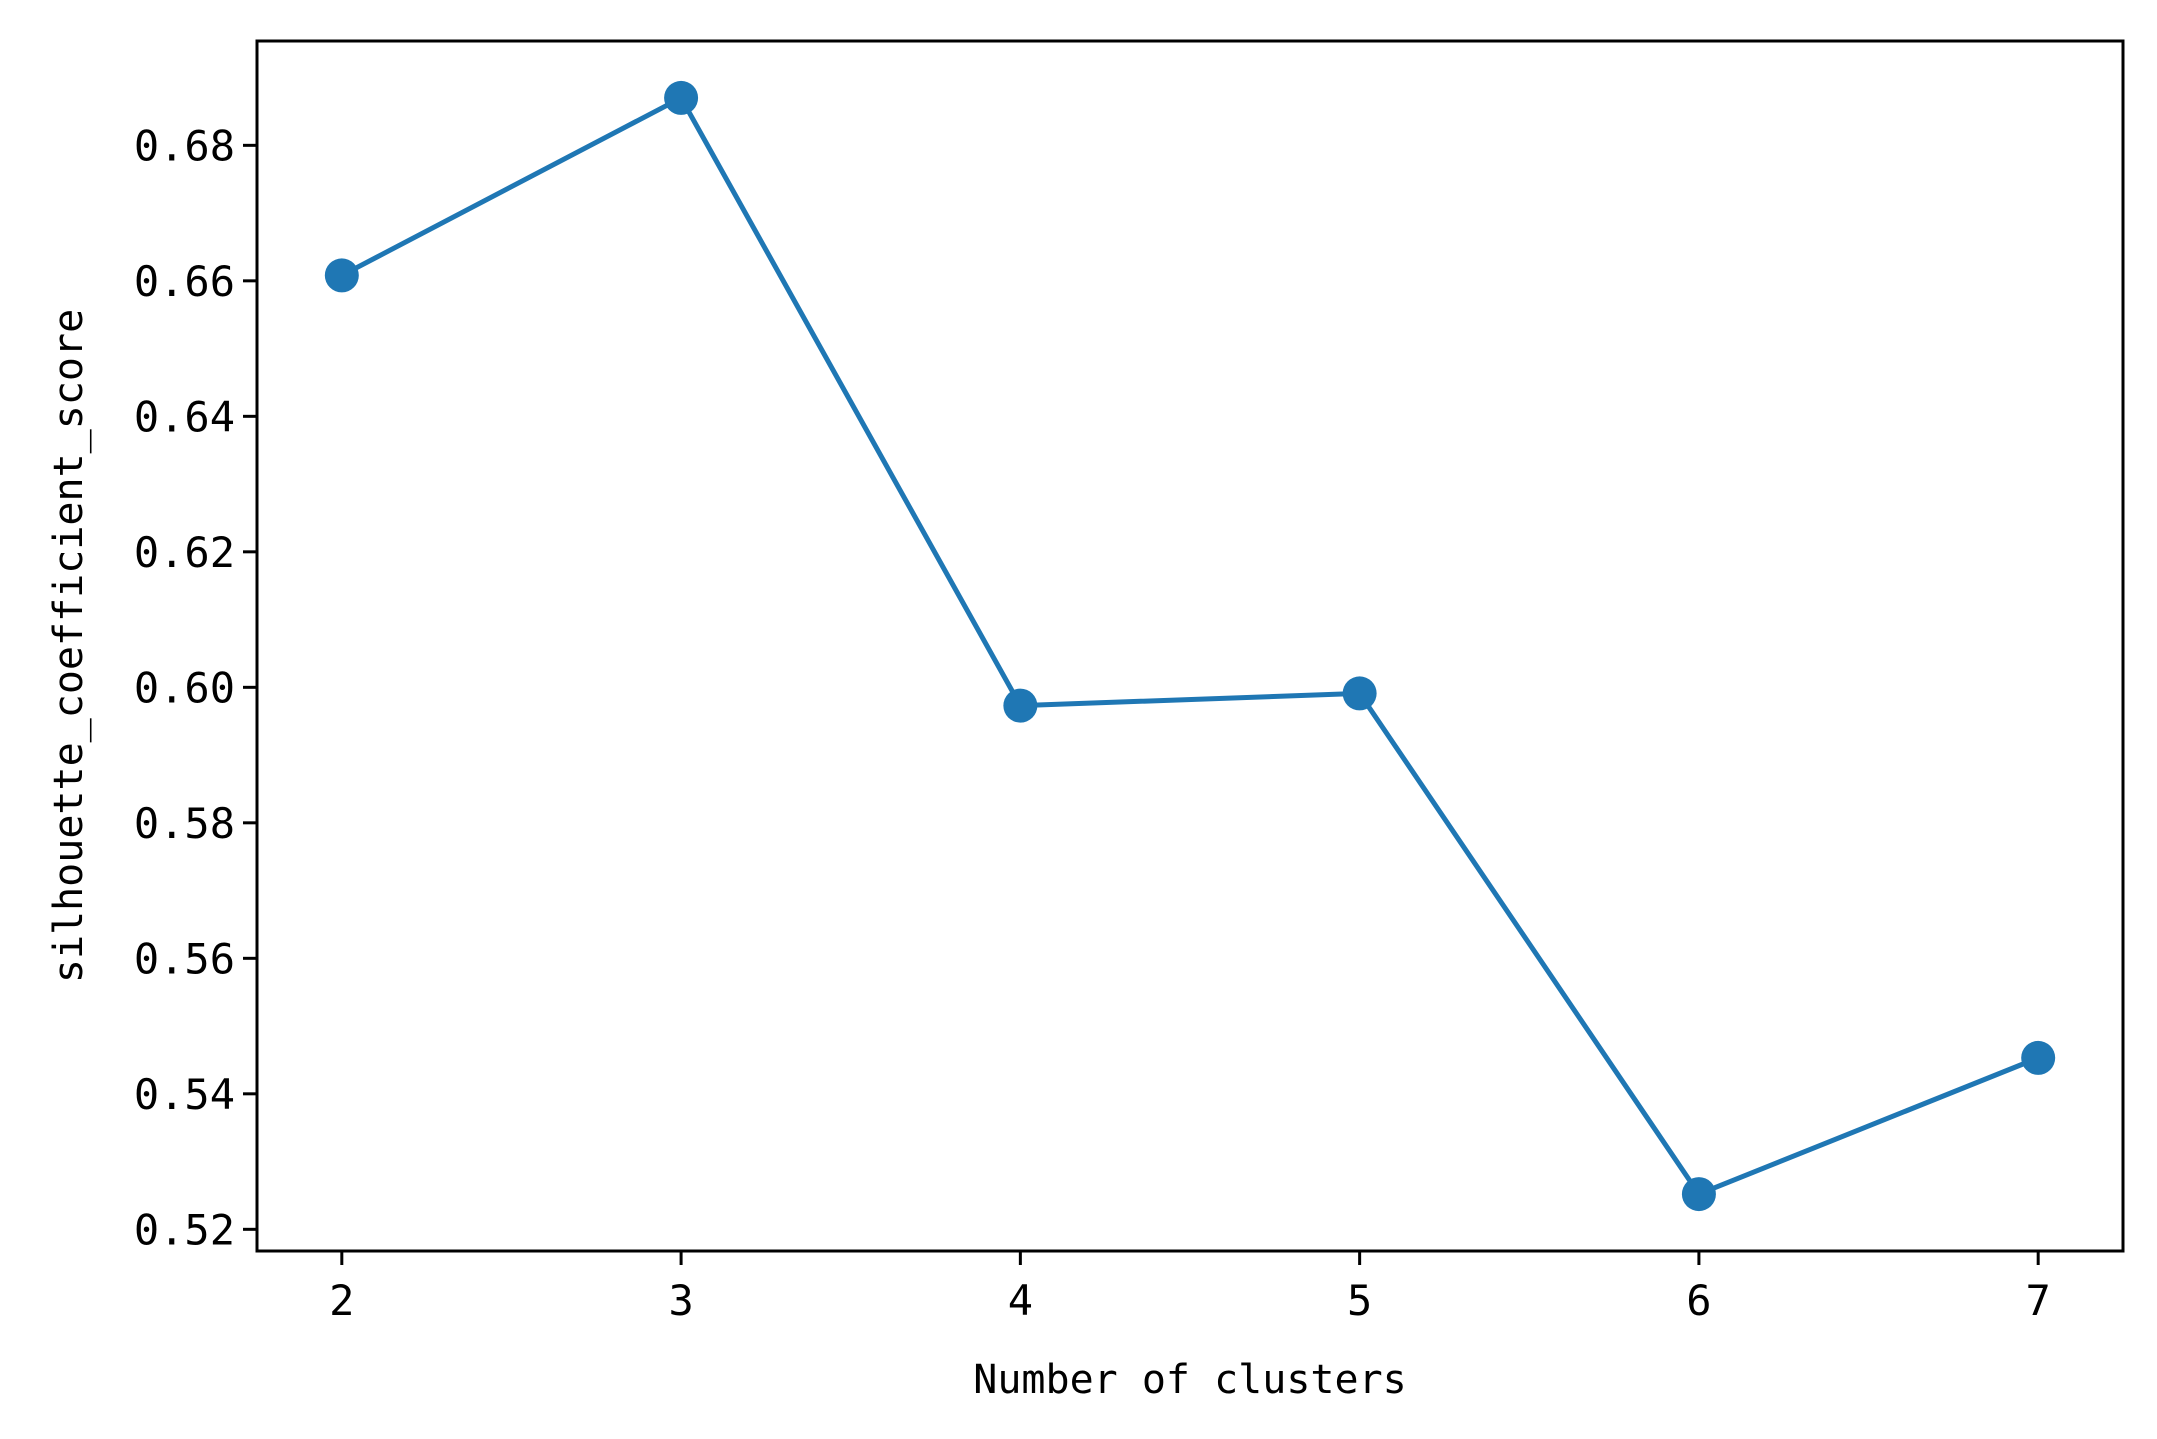  Describe the element at coordinates (184, 1094) in the screenshot. I see `y-tick-label: 0.54` at that location.